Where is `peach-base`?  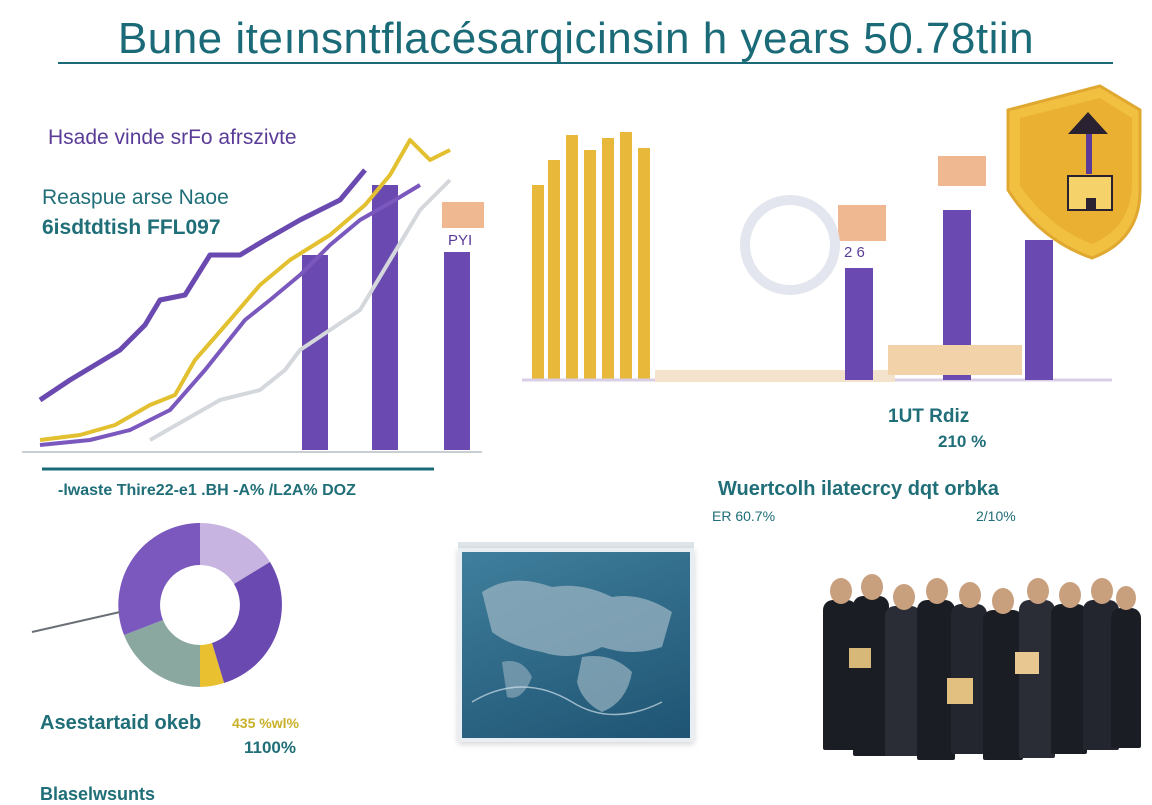
peach-base is located at coordinates (955, 360).